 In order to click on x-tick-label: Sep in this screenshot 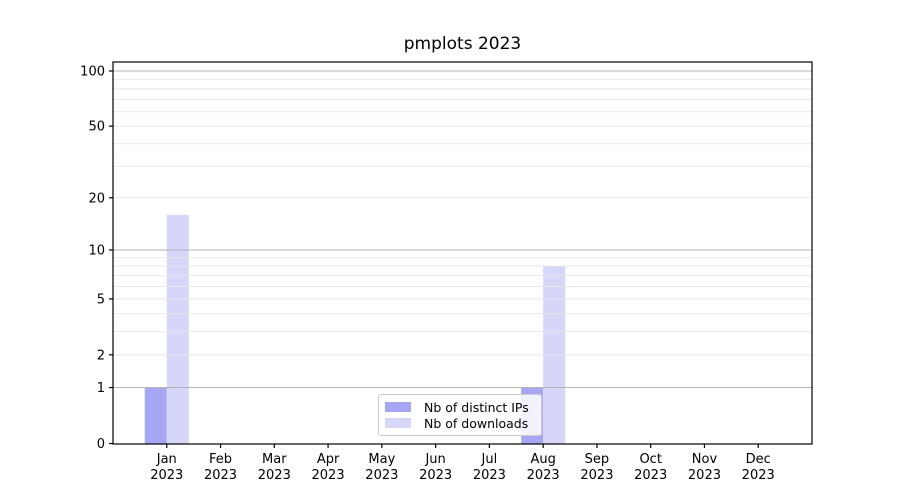, I will do `click(597, 459)`.